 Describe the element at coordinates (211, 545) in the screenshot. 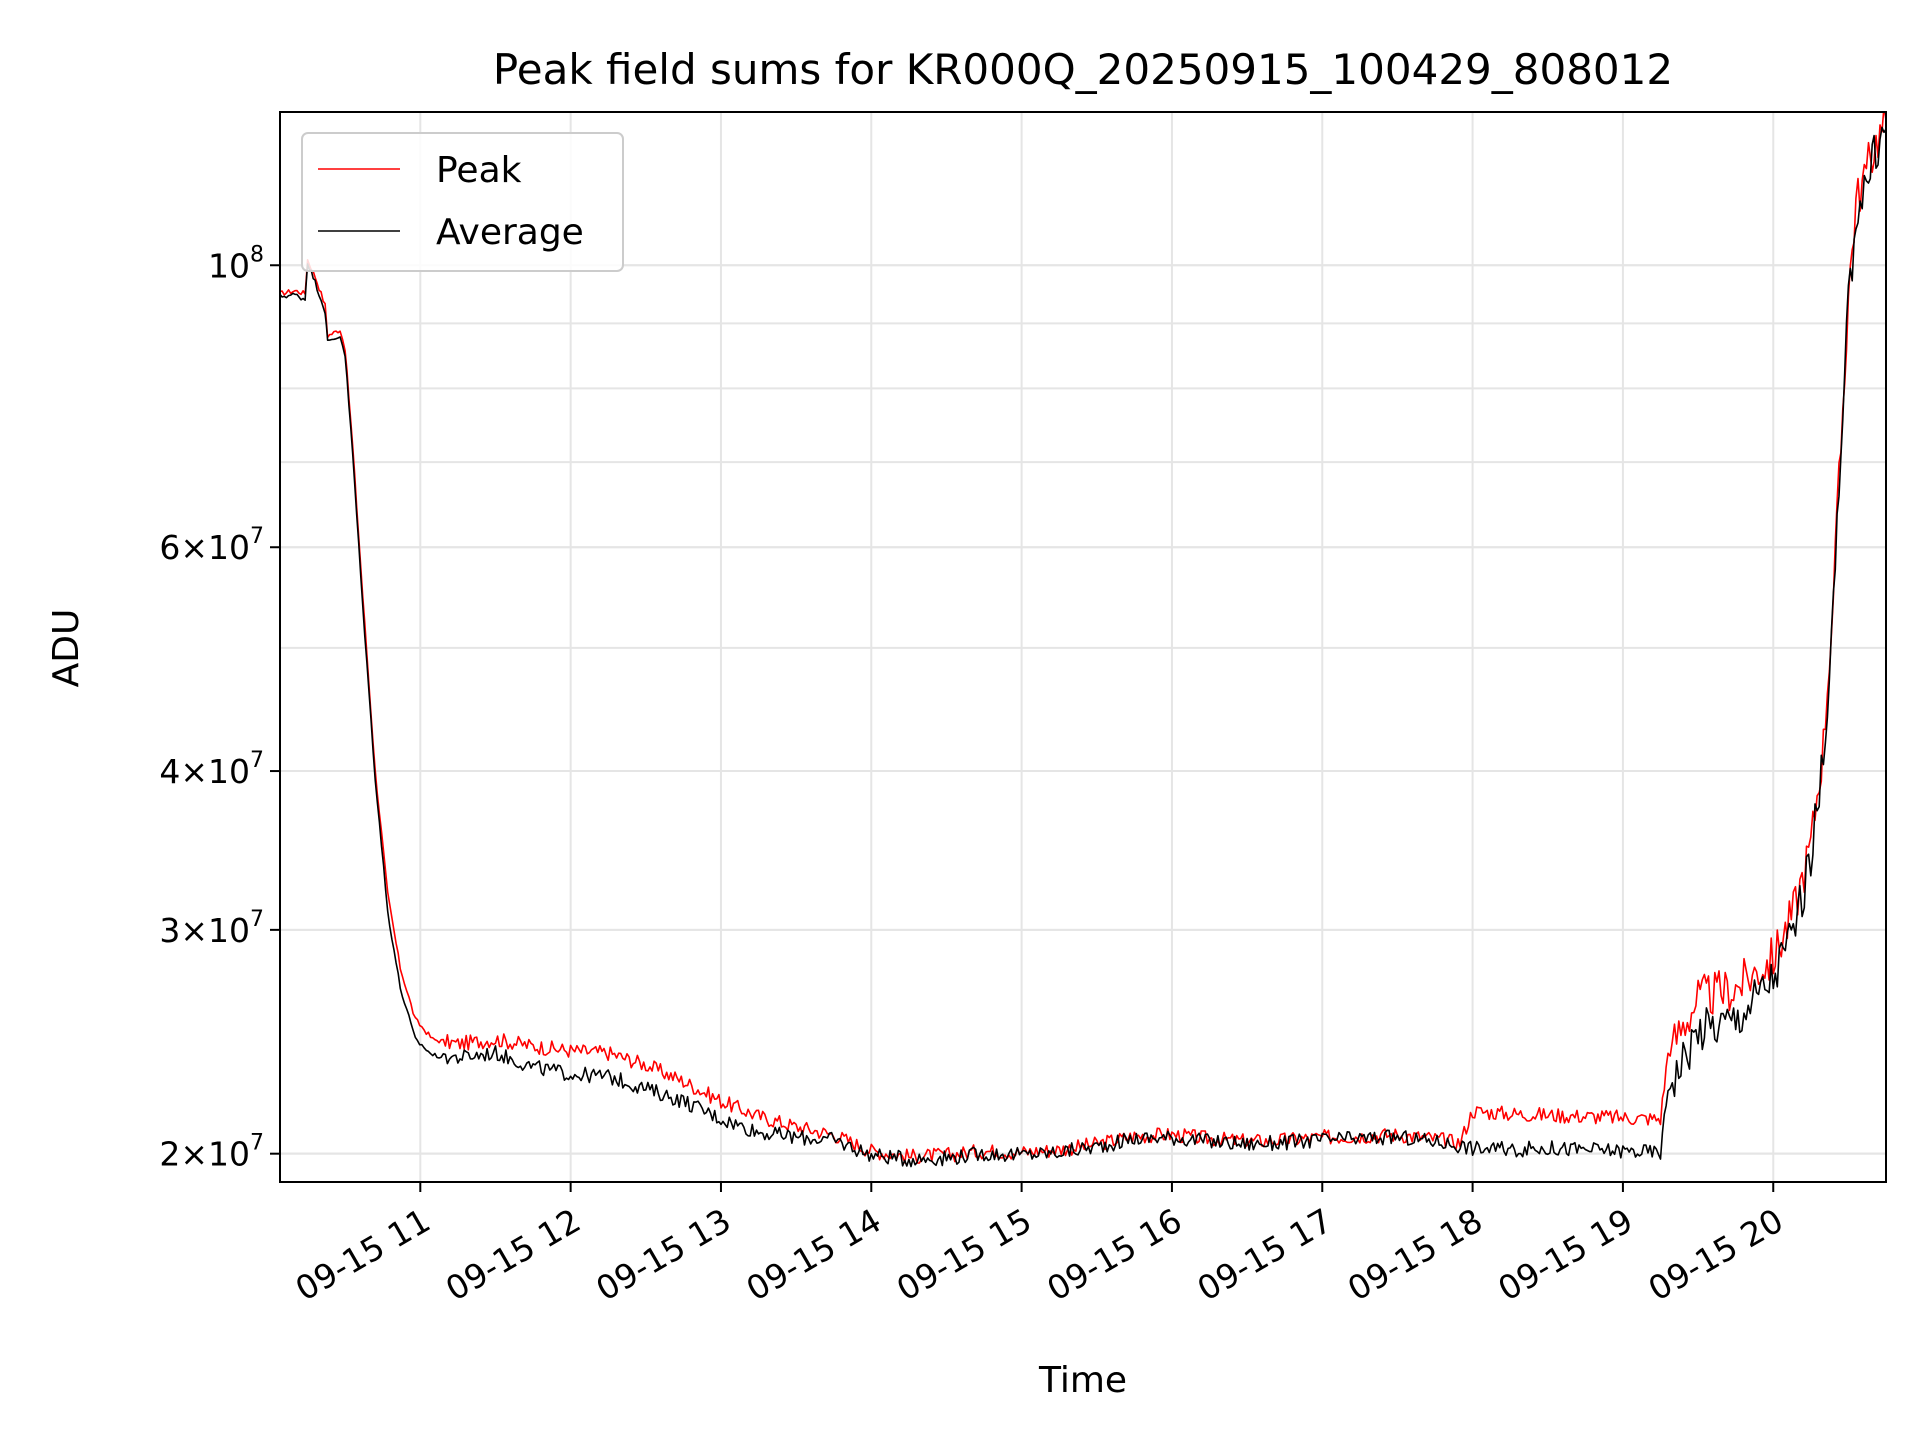

I see `y-tick-label: 6×107` at that location.